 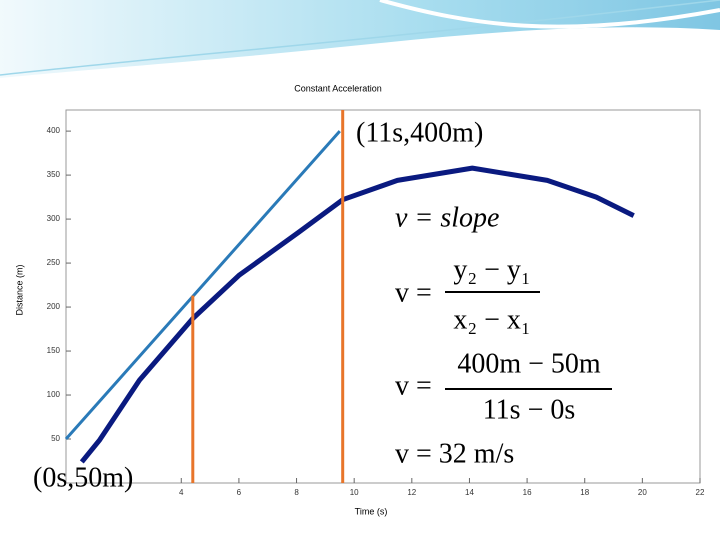 I want to click on annotation: x₂ − x₁, so click(x=491, y=319).